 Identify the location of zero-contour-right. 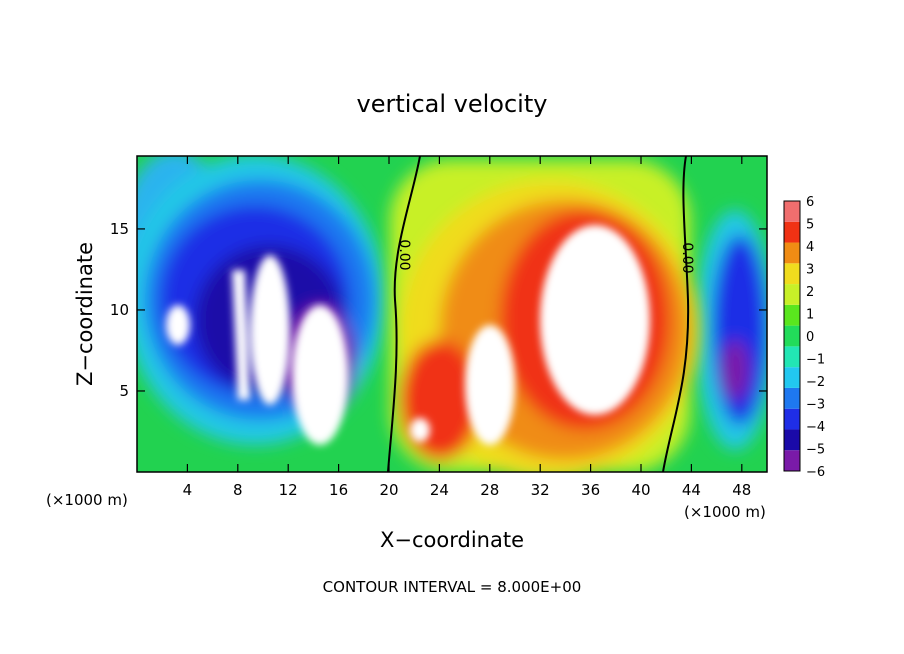
(676, 314).